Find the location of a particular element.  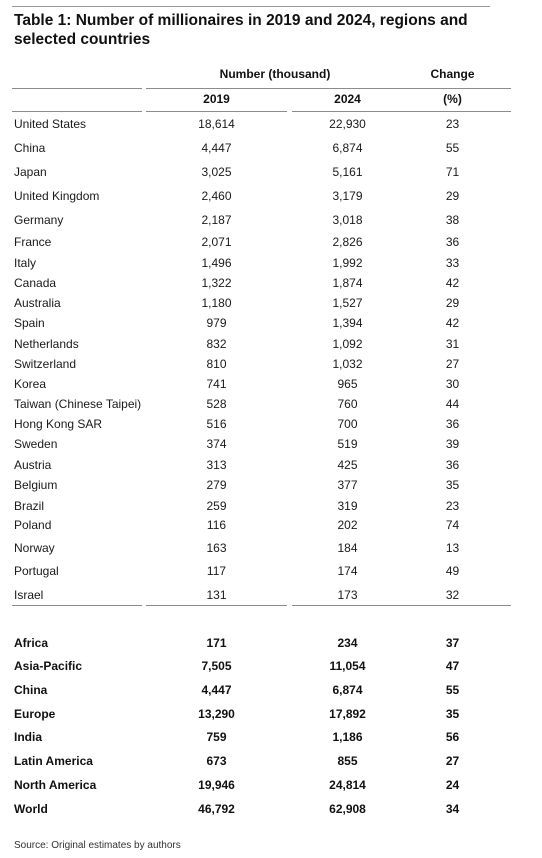

row-value-2019: 19,946 is located at coordinates (216, 785).